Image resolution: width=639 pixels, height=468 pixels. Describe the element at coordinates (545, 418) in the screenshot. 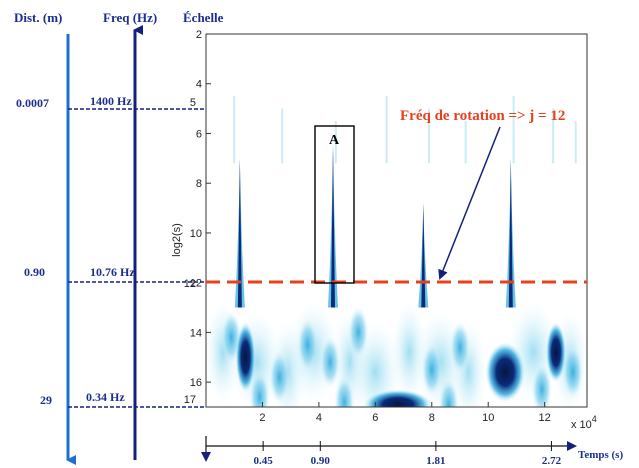

I see `x-tick-label: 12` at that location.